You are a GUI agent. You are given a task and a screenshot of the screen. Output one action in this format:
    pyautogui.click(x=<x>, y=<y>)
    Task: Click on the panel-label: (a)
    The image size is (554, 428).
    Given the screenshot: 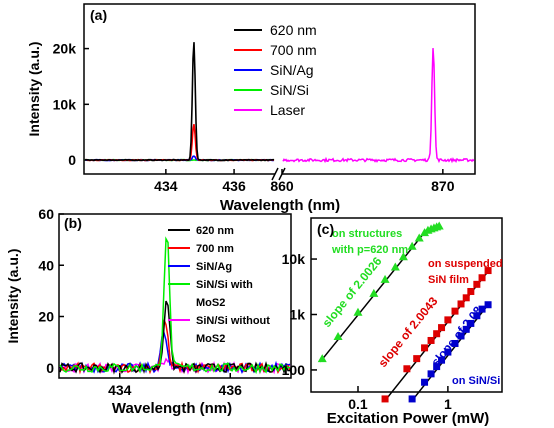 What is the action you would take?
    pyautogui.click(x=98, y=15)
    